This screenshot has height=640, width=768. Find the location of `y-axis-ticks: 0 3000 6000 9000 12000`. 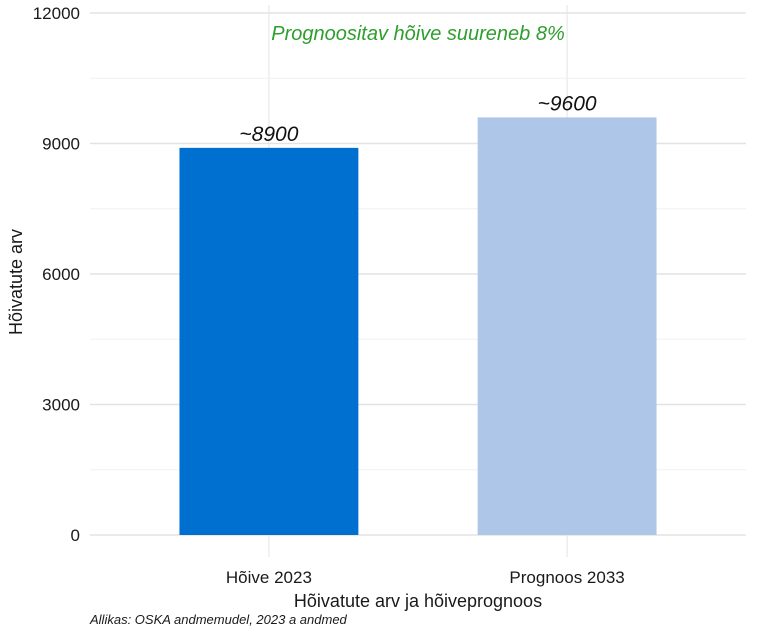

y-axis-ticks: 0 3000 6000 9000 12000 is located at coordinates (56, 274).